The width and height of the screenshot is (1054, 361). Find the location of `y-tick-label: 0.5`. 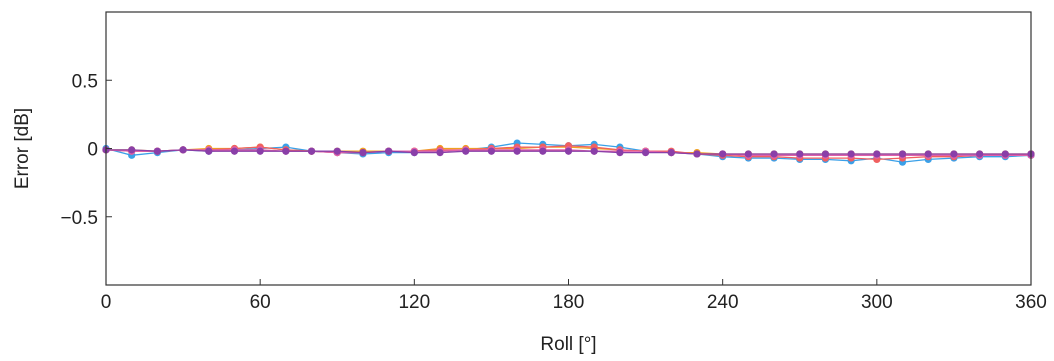

y-tick-label: 0.5 is located at coordinates (85, 81).